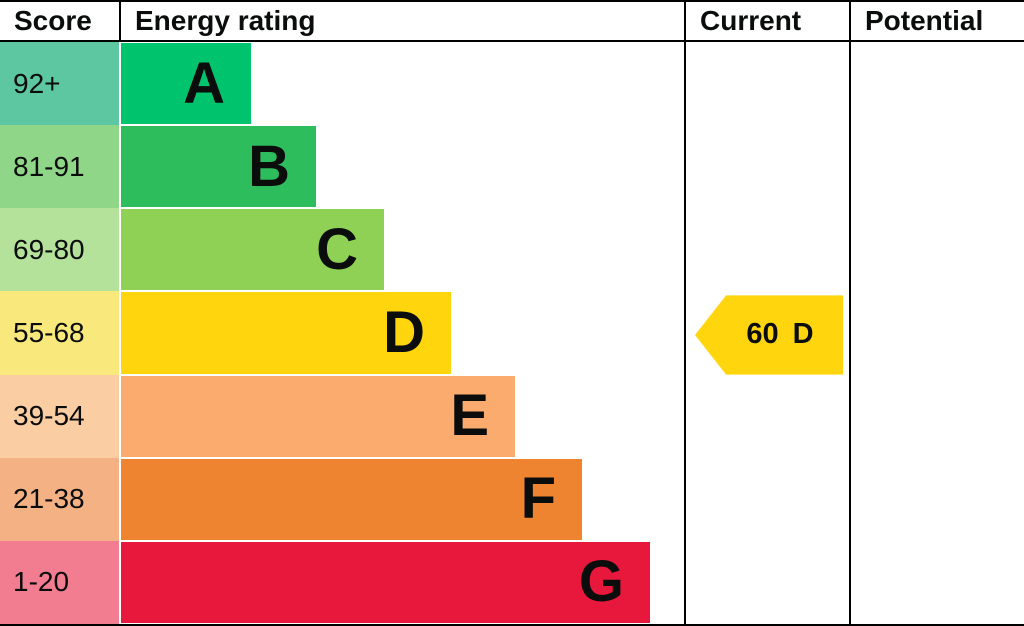 The image size is (1024, 626). What do you see at coordinates (59, 84) in the screenshot?
I see `score-range: 92+` at bounding box center [59, 84].